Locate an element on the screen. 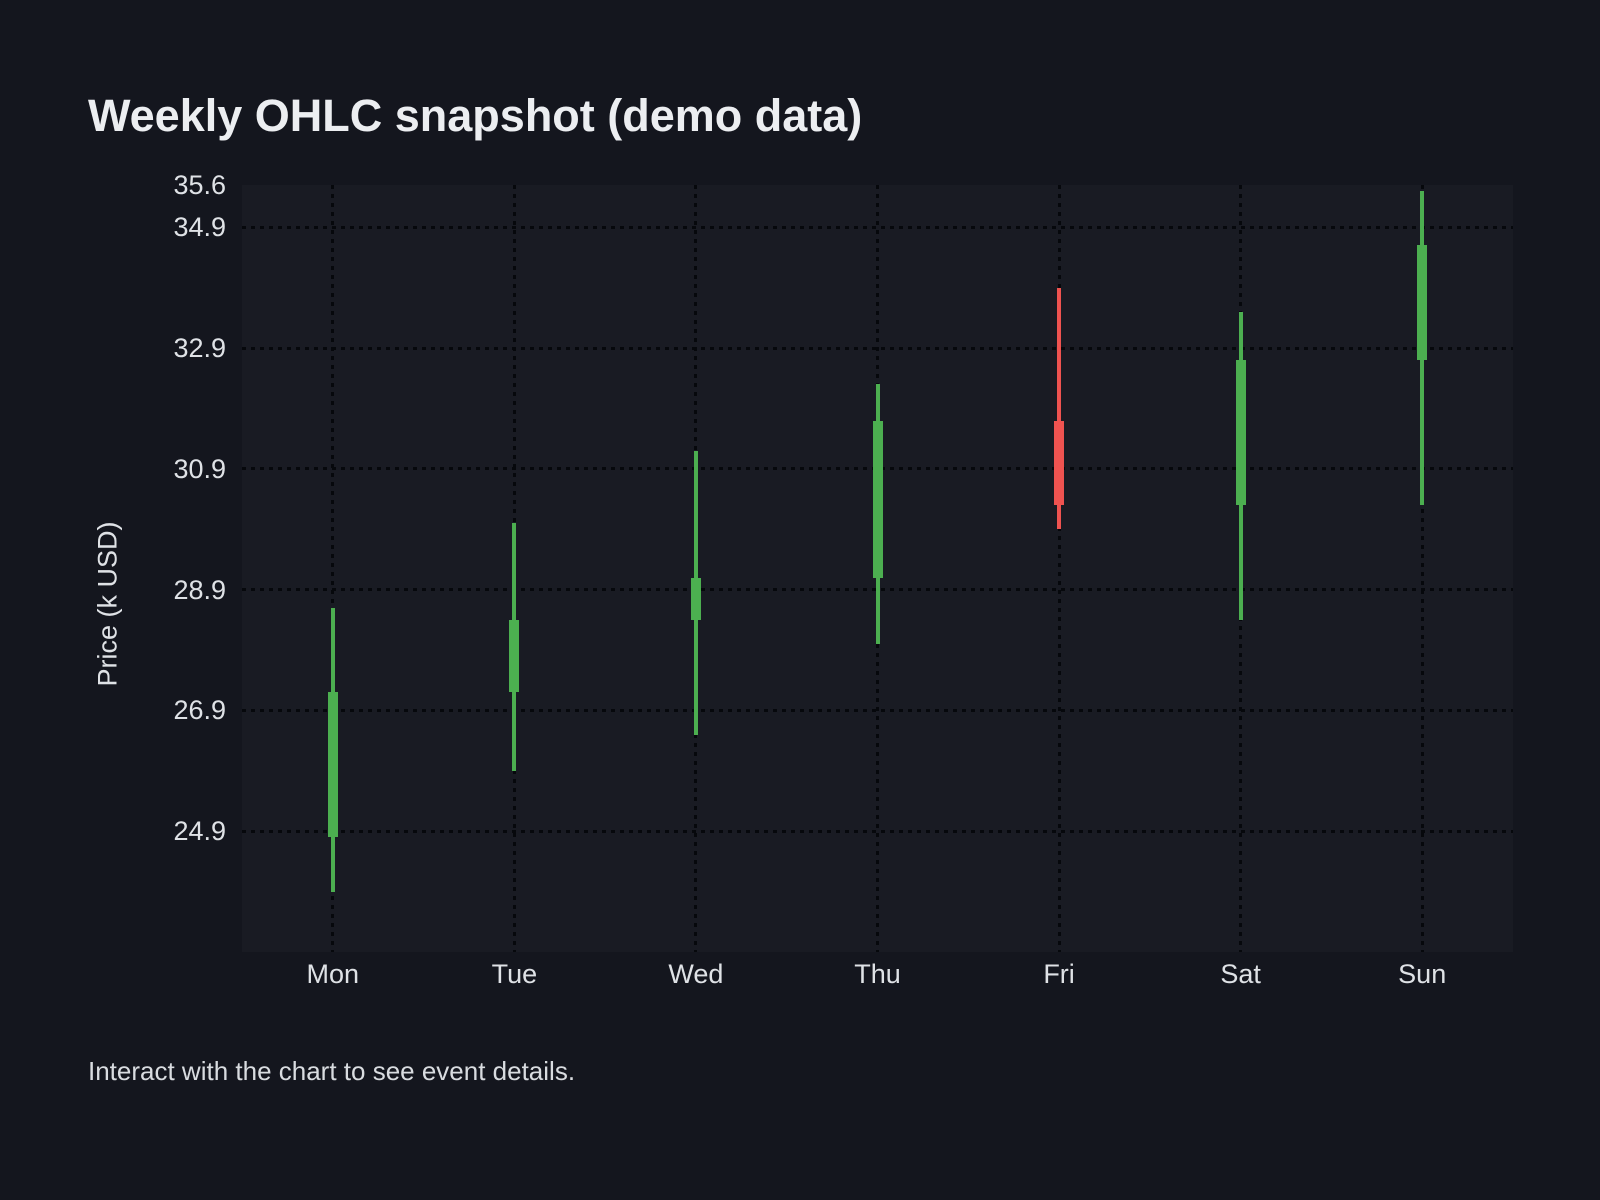 The width and height of the screenshot is (1600, 1200). y-tick-label: 30.9 is located at coordinates (199, 468).